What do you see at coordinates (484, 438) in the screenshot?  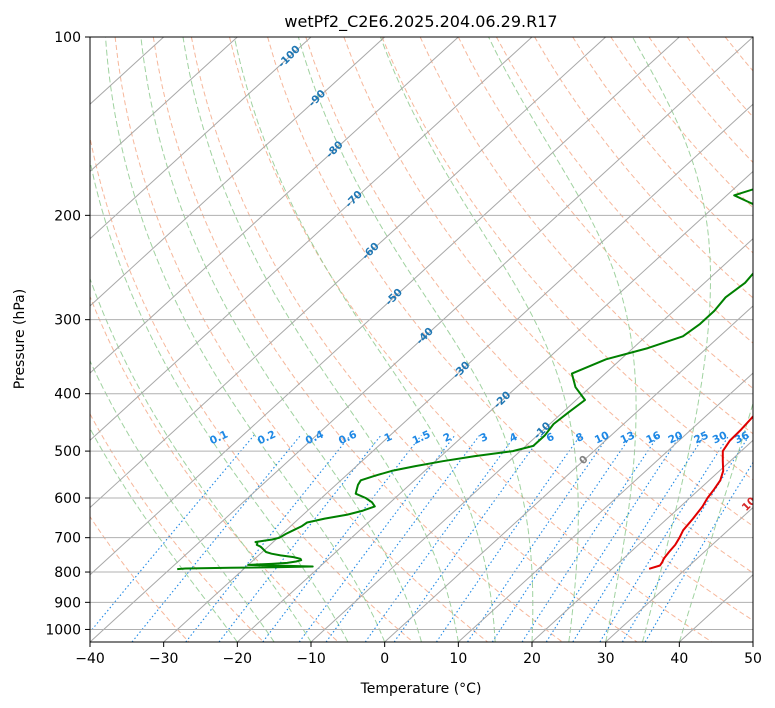 I see `mixing-ratio-label: 3` at bounding box center [484, 438].